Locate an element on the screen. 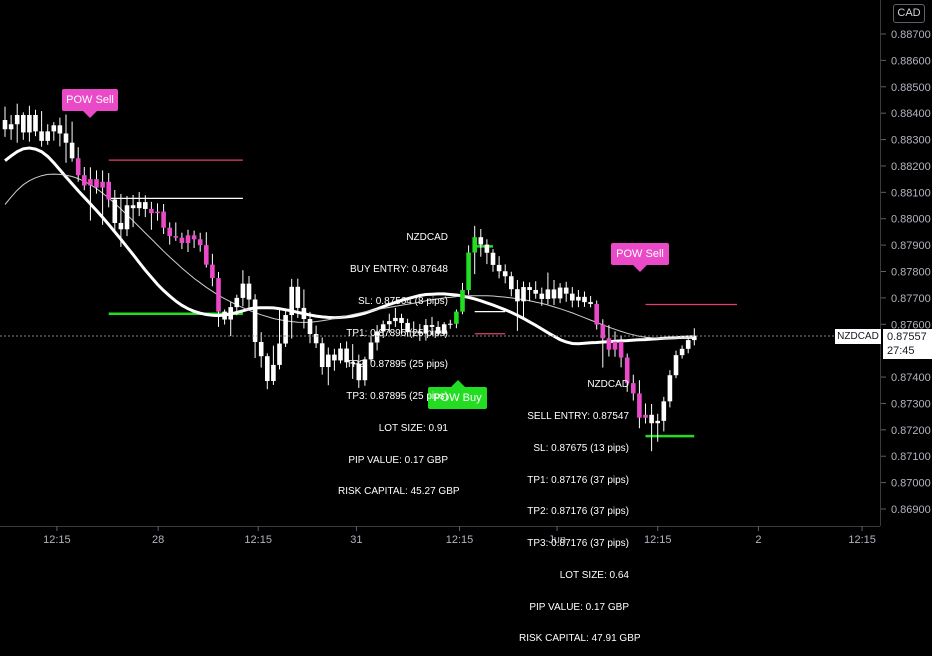 The image size is (932, 656). current-price-tag: 0.87557 27:45 is located at coordinates (907, 344).